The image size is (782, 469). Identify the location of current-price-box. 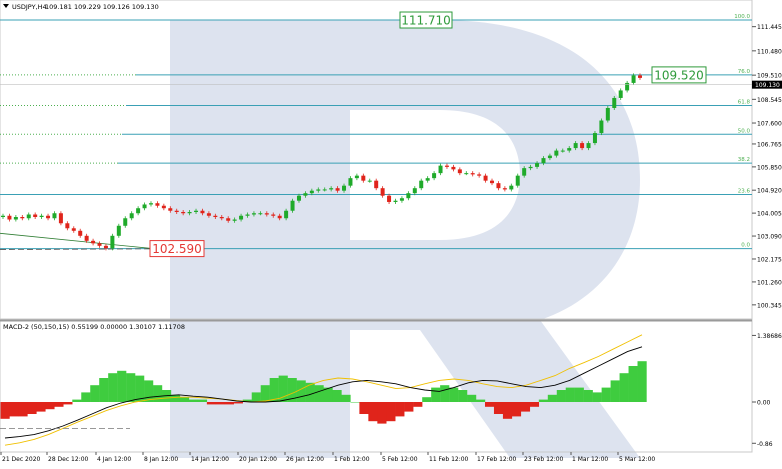
(767, 84).